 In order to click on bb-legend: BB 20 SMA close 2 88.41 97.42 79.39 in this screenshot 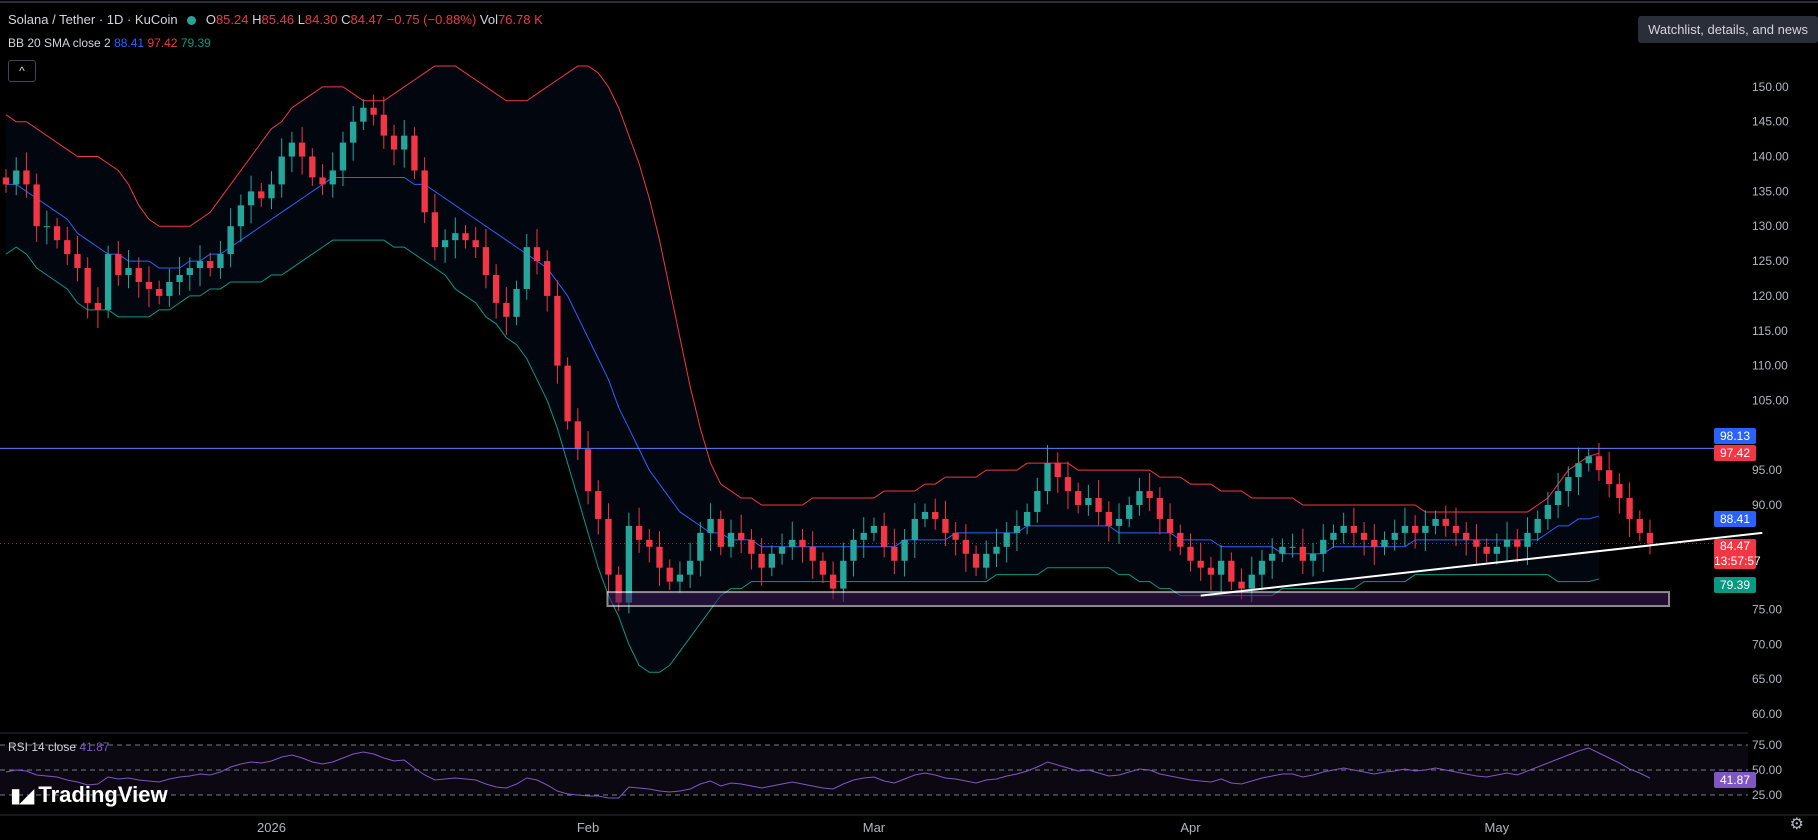, I will do `click(109, 43)`.